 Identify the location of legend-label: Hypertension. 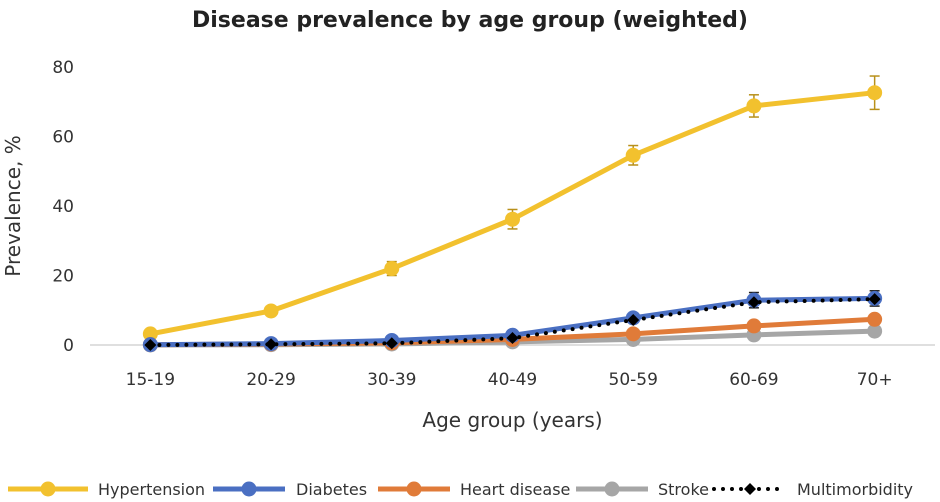
(151, 489).